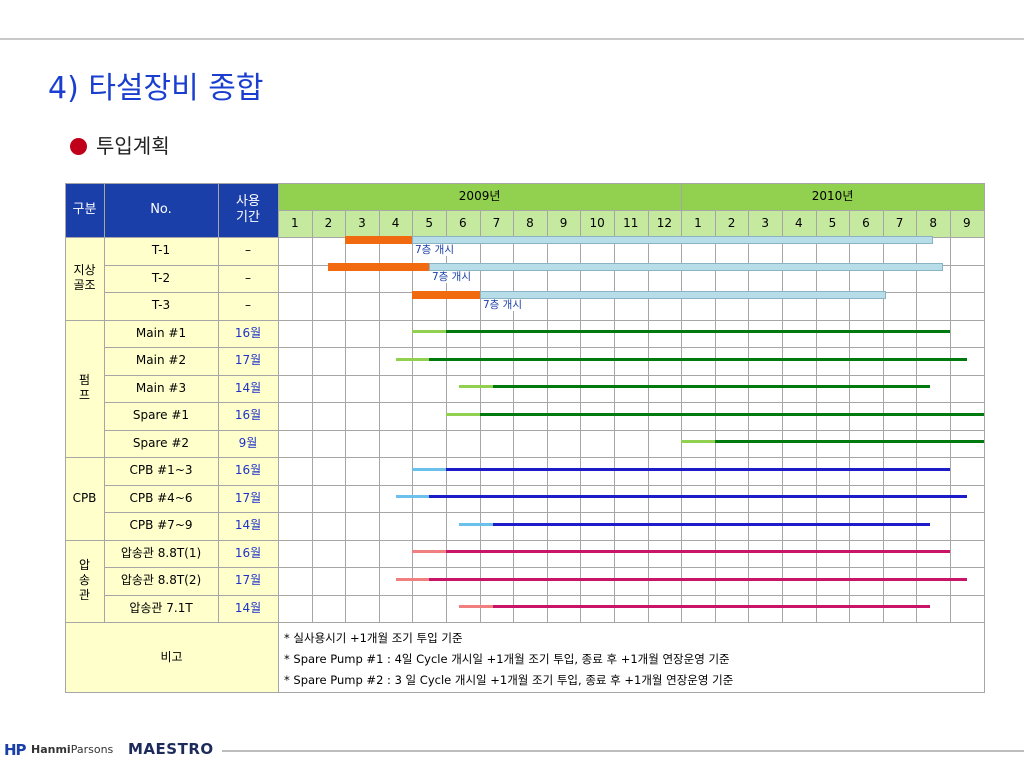 Image resolution: width=1024 pixels, height=768 pixels. Describe the element at coordinates (429, 223) in the screenshot. I see `header-month: 5` at that location.